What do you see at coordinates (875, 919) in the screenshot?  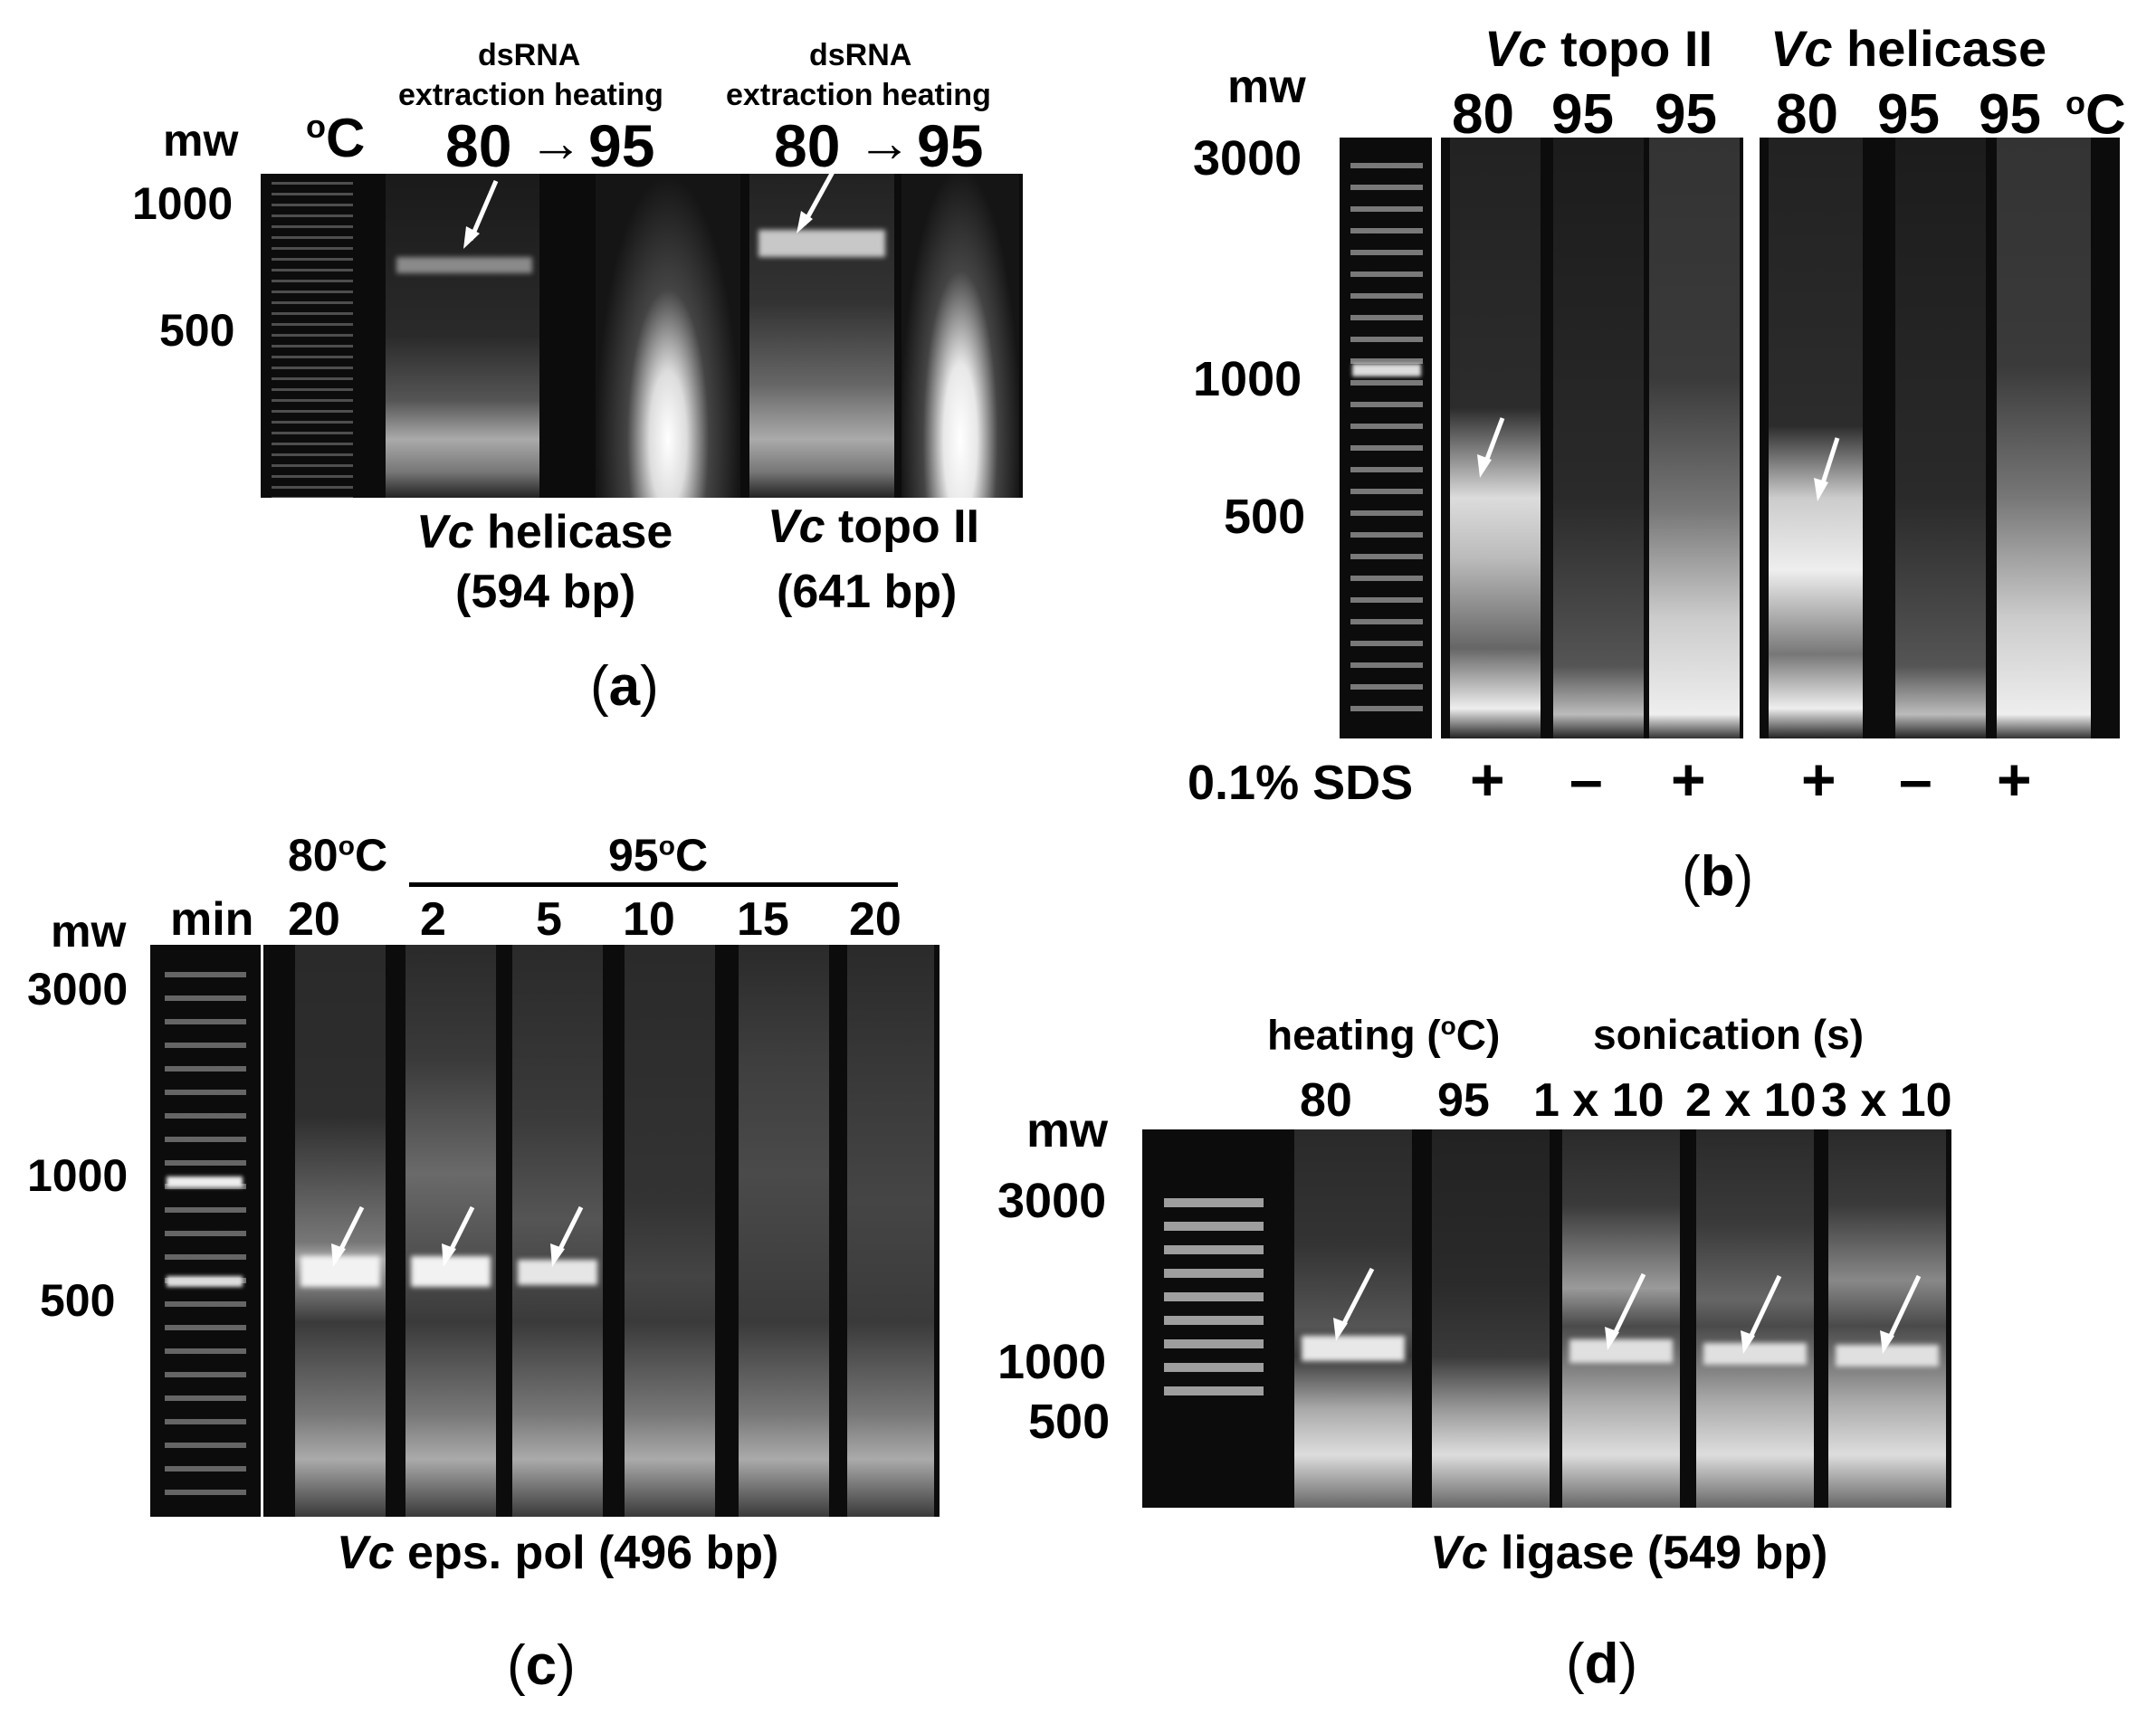 I see `panel-c-time-6: 20` at bounding box center [875, 919].